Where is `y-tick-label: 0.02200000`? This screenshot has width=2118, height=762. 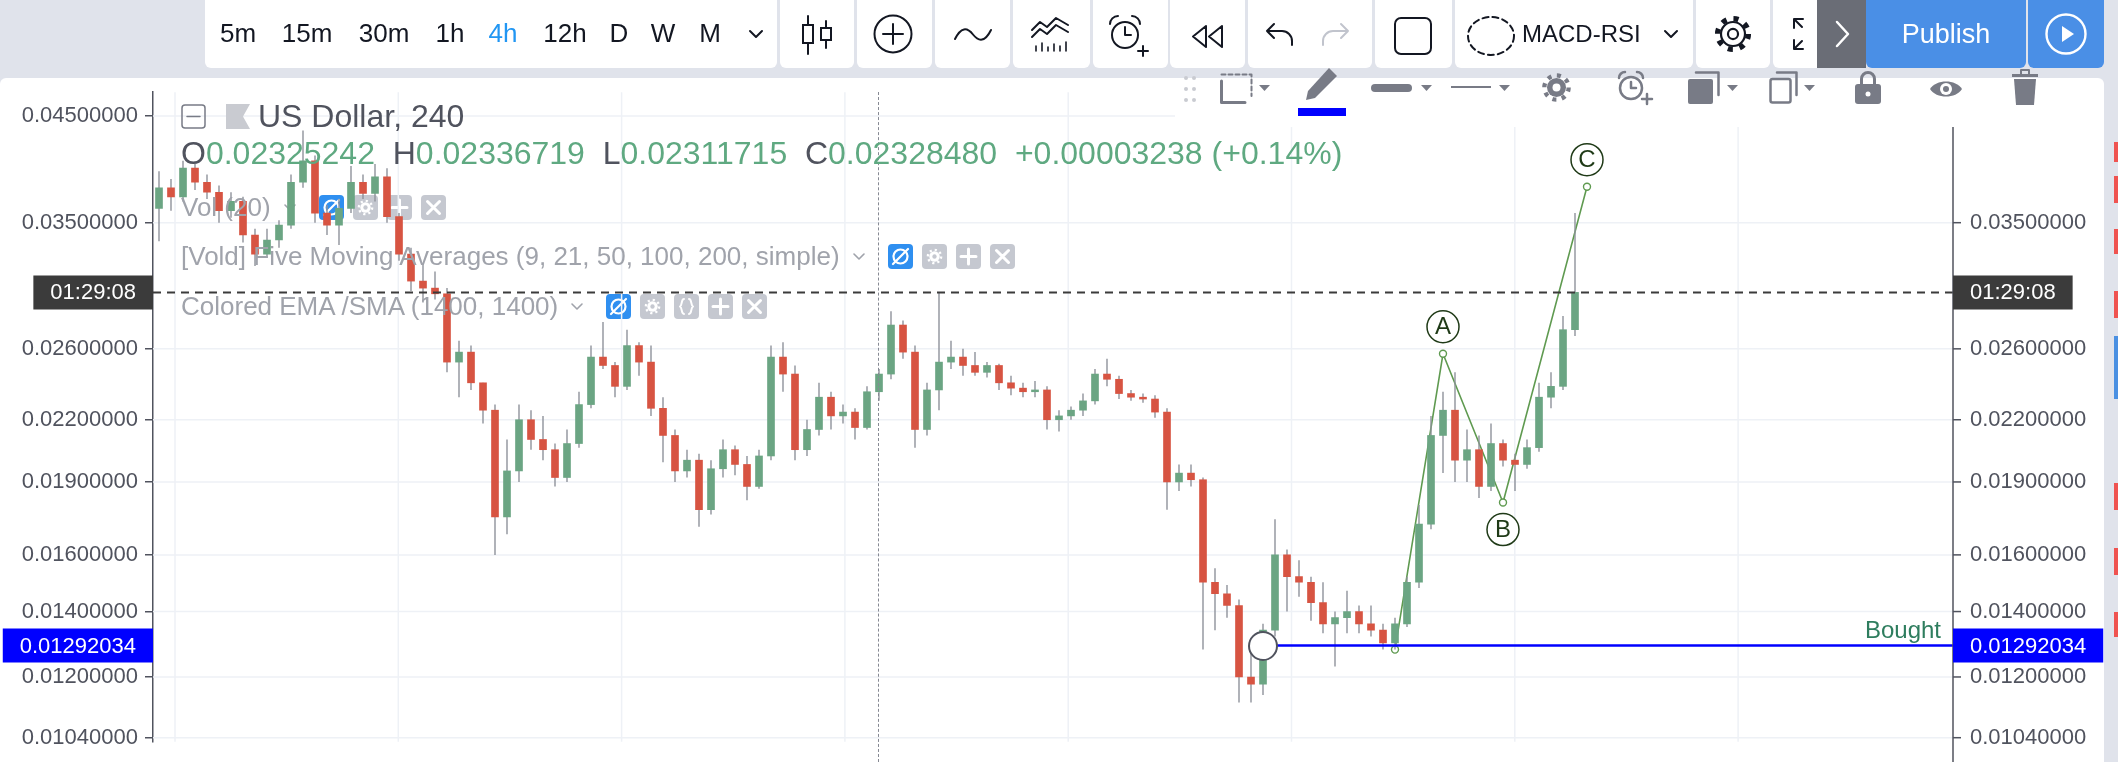 y-tick-label: 0.02200000 is located at coordinates (79, 418).